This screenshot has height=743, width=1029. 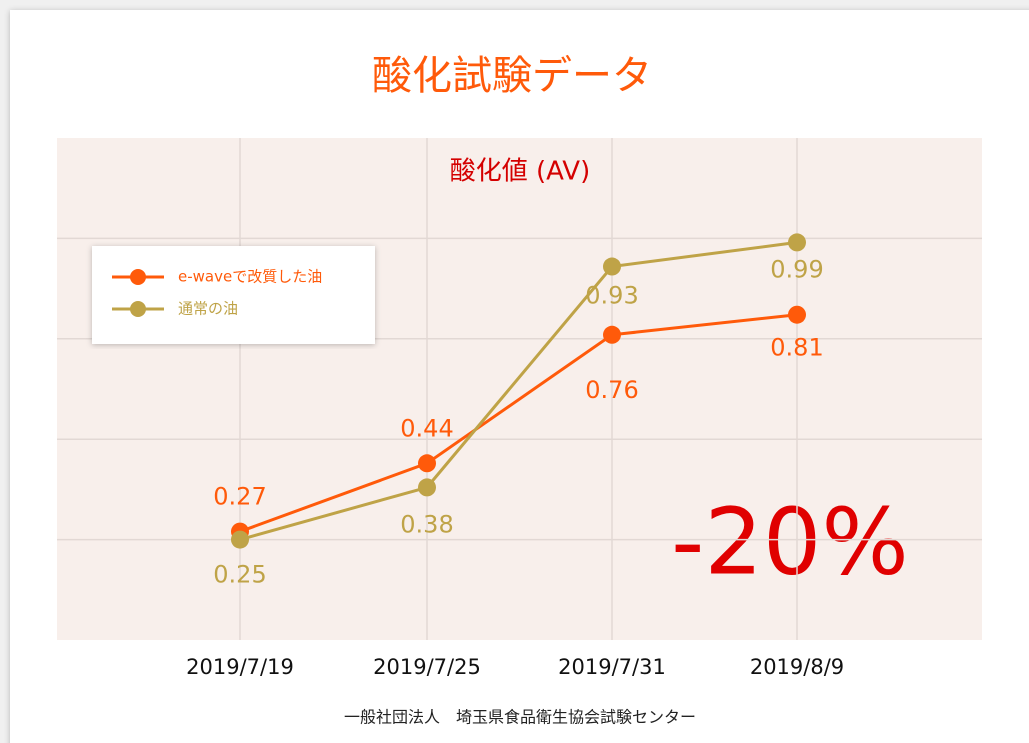 What do you see at coordinates (611, 296) in the screenshot?
I see `data-label: 0.93` at bounding box center [611, 296].